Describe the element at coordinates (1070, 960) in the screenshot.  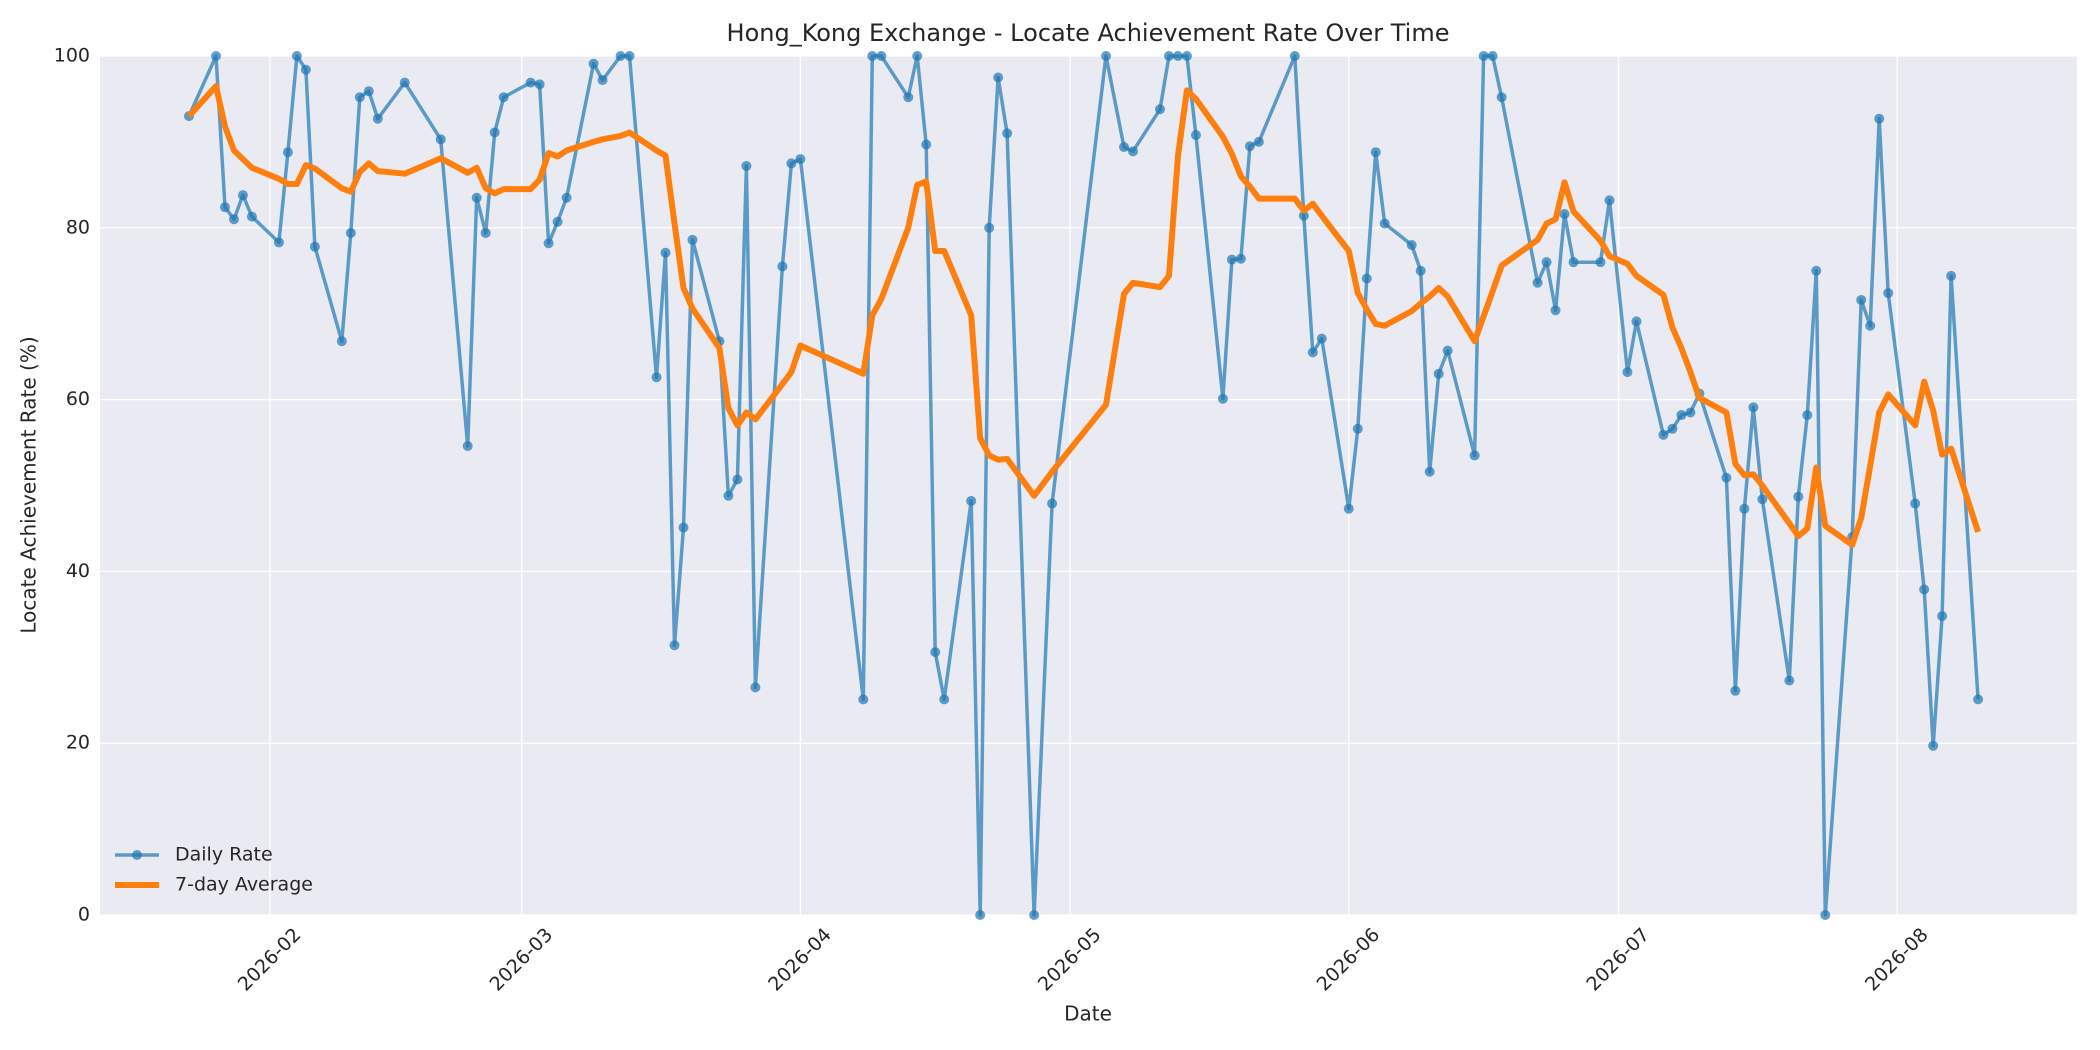
I see `x-tick-label: 2026-05` at that location.